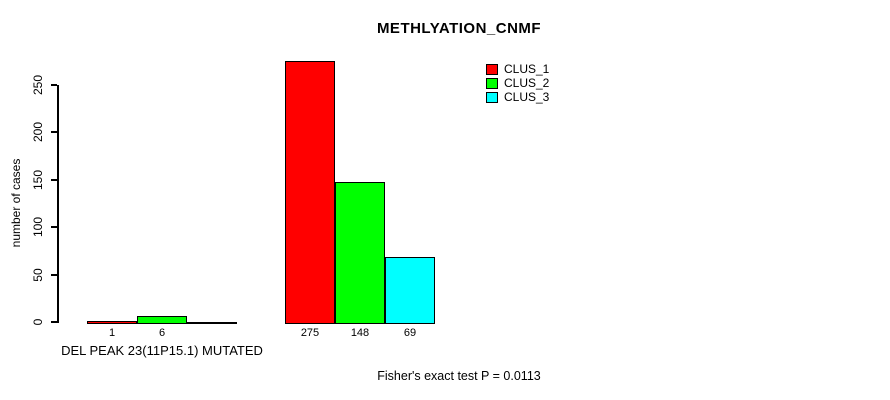  Describe the element at coordinates (38, 274) in the screenshot. I see `y-axis-tick-label: 50` at that location.